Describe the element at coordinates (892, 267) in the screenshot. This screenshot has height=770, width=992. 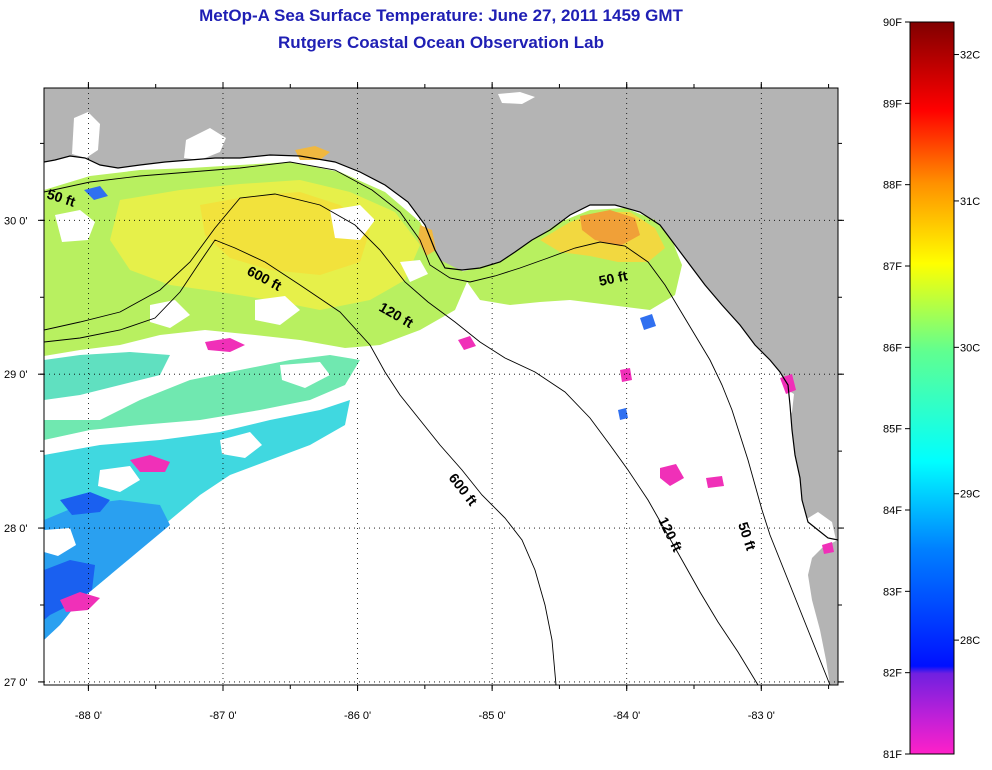
I see `colorbar-f-label: 87F` at that location.